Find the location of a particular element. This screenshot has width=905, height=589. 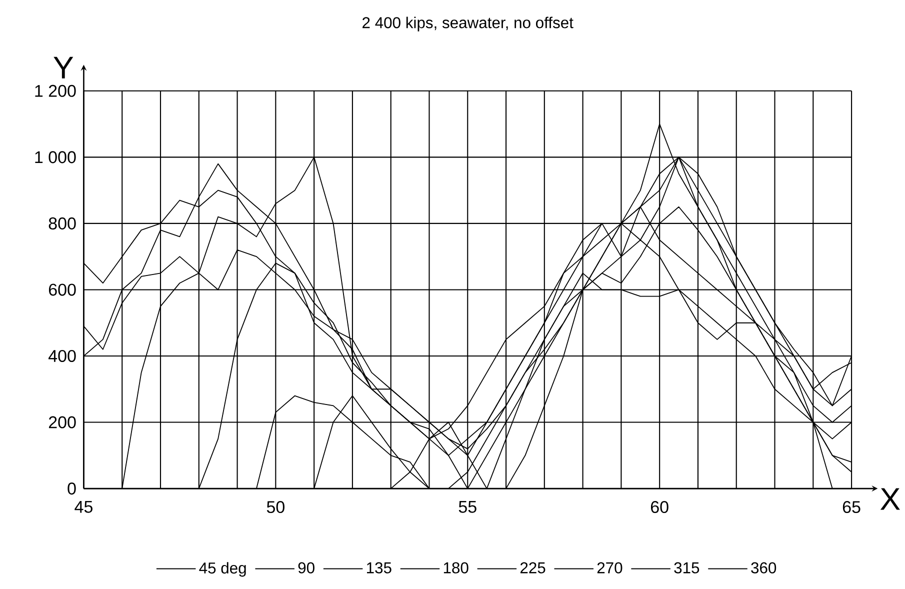

legend-label: 45 deg is located at coordinates (222, 569).